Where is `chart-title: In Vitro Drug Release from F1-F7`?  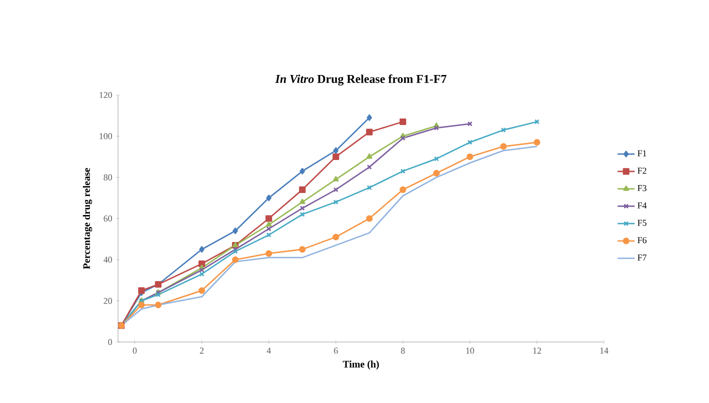 chart-title: In Vitro Drug Release from F1-F7 is located at coordinates (360, 80).